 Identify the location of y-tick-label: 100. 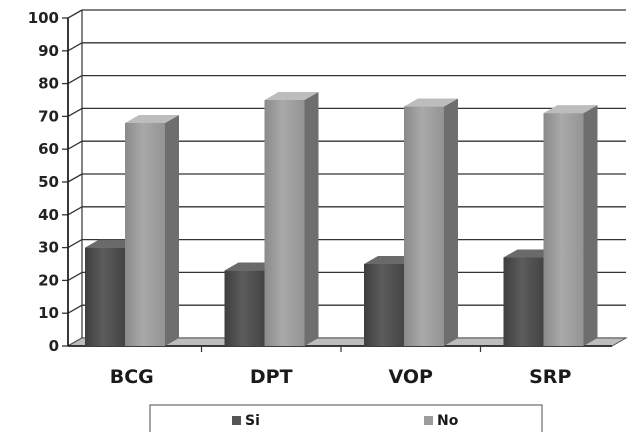
(43, 18).